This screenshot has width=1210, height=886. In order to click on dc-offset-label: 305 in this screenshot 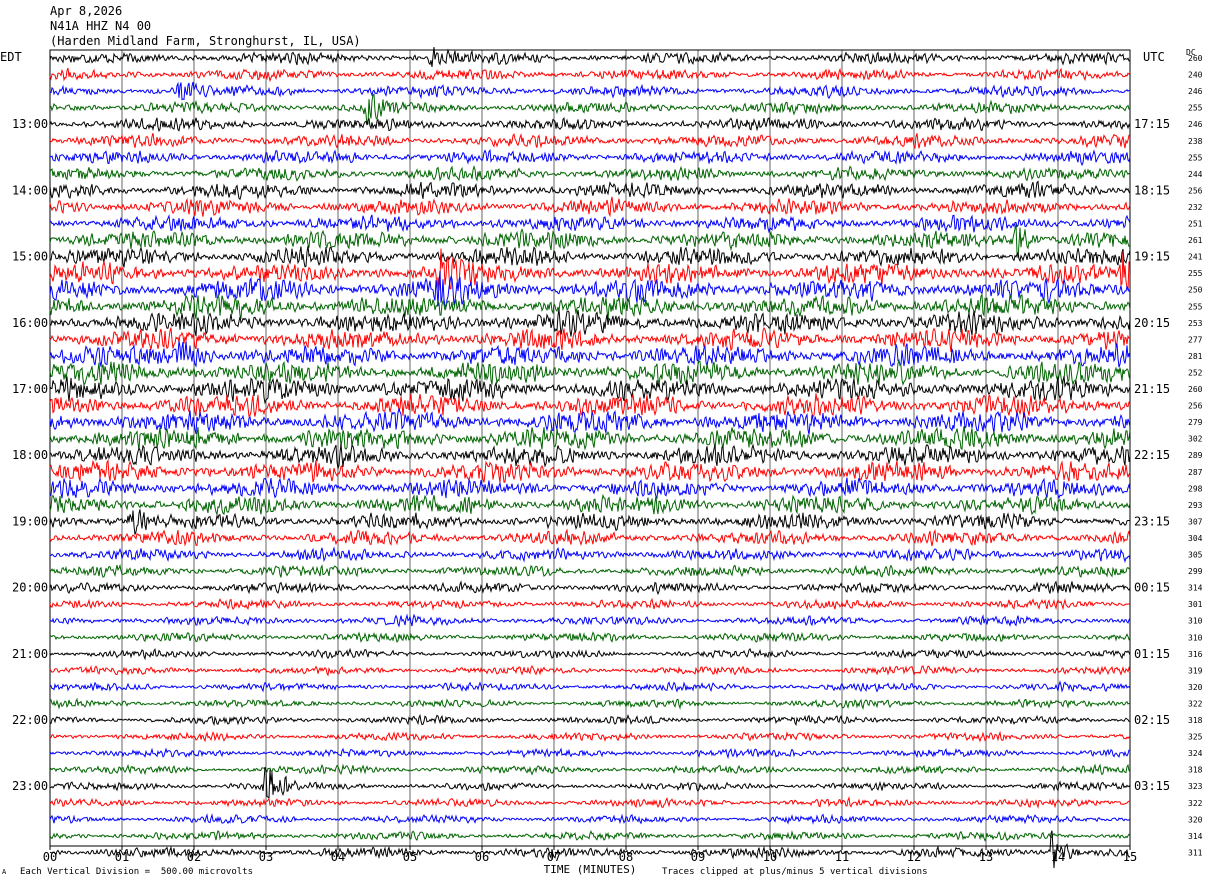, I will do `click(1195, 555)`.